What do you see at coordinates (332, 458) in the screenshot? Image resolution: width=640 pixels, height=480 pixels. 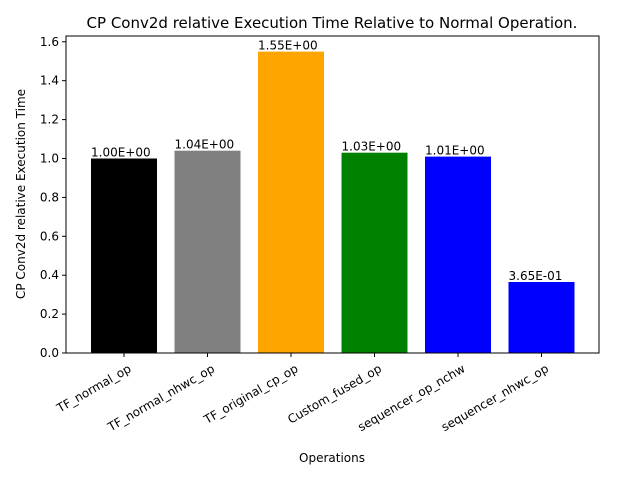 I see `x-axis-title: Operations` at bounding box center [332, 458].